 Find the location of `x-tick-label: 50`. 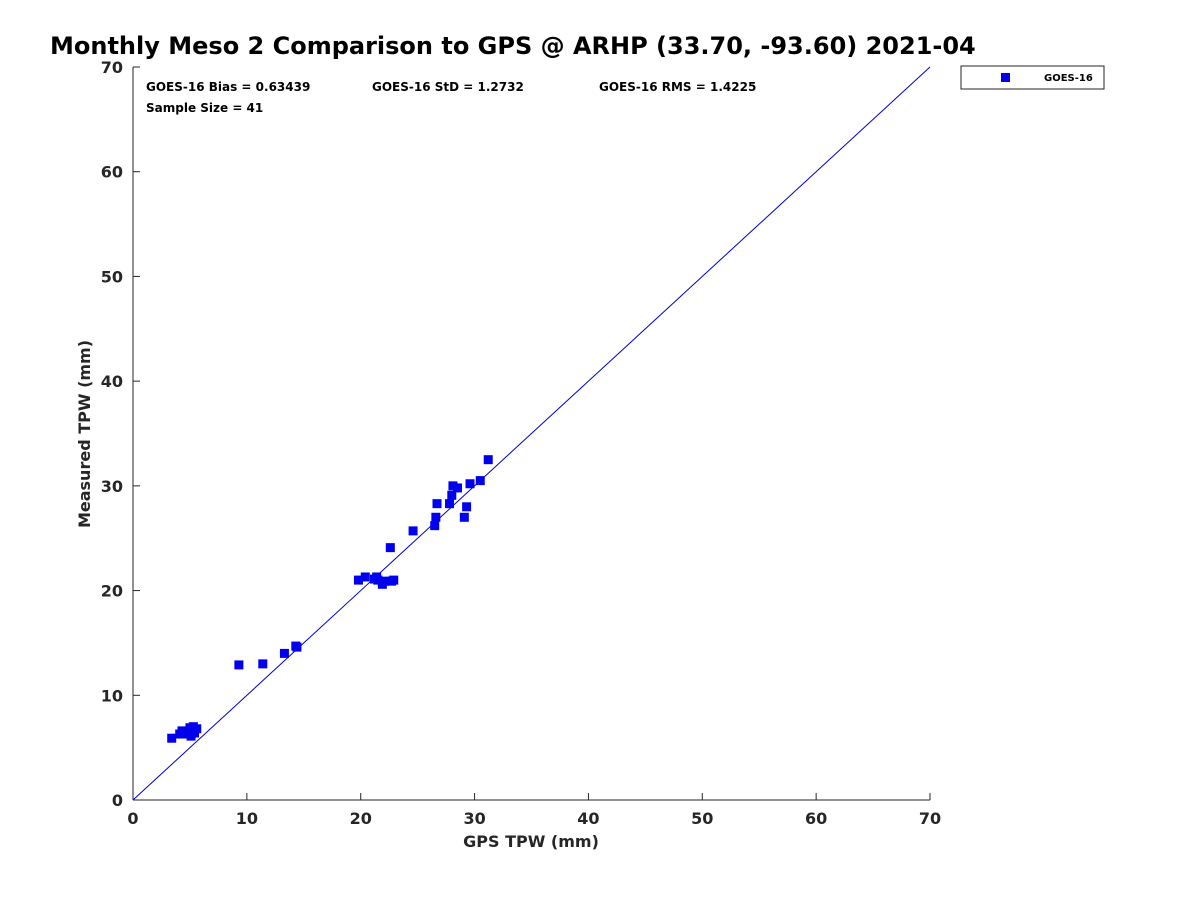

x-tick-label: 50 is located at coordinates (702, 818).